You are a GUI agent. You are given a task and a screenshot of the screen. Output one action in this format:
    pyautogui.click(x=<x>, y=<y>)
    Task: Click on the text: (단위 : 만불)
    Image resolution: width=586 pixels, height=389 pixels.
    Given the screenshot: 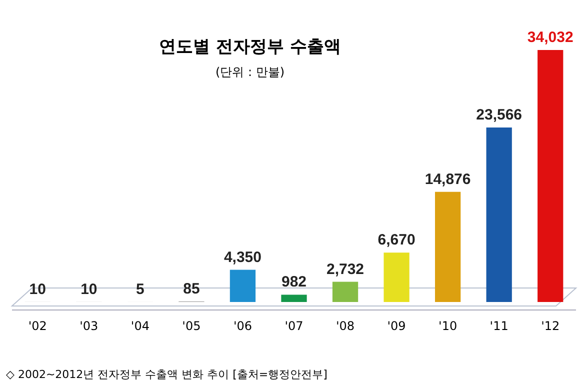 What is the action you would take?
    pyautogui.click(x=250, y=72)
    